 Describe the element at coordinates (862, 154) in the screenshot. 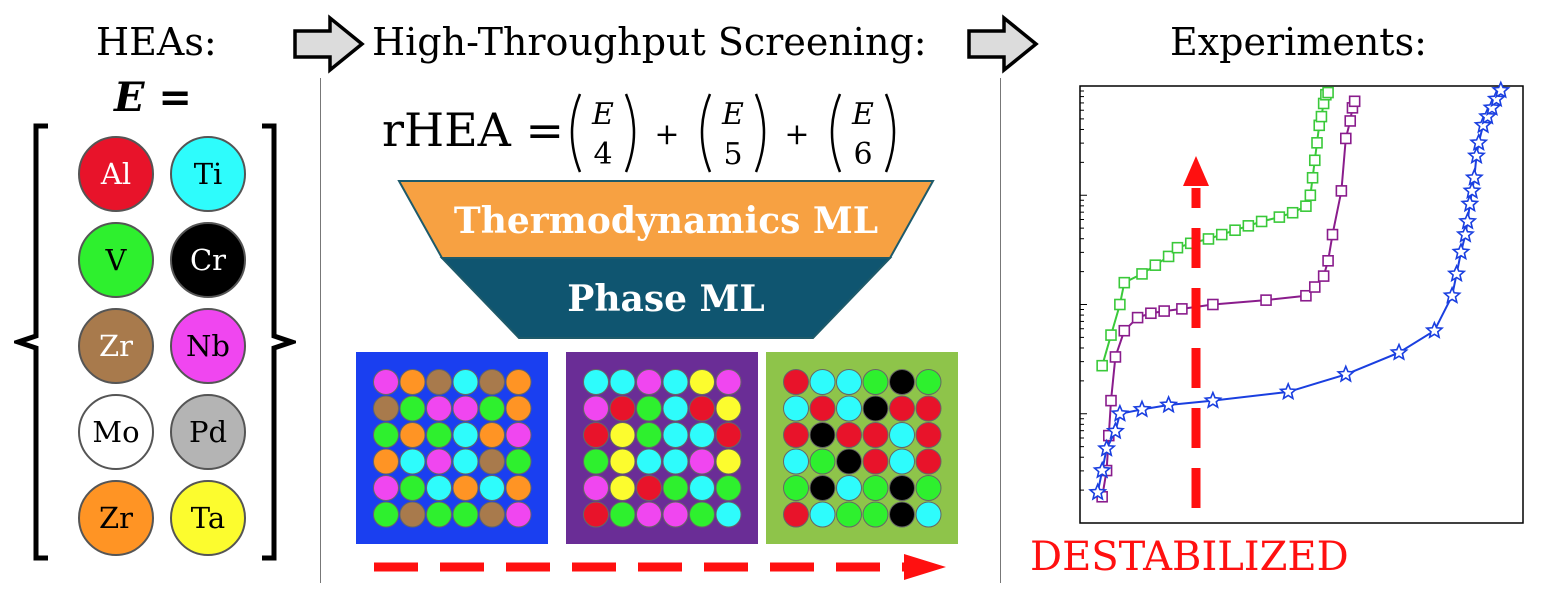

I see `binom-k: 6` at that location.